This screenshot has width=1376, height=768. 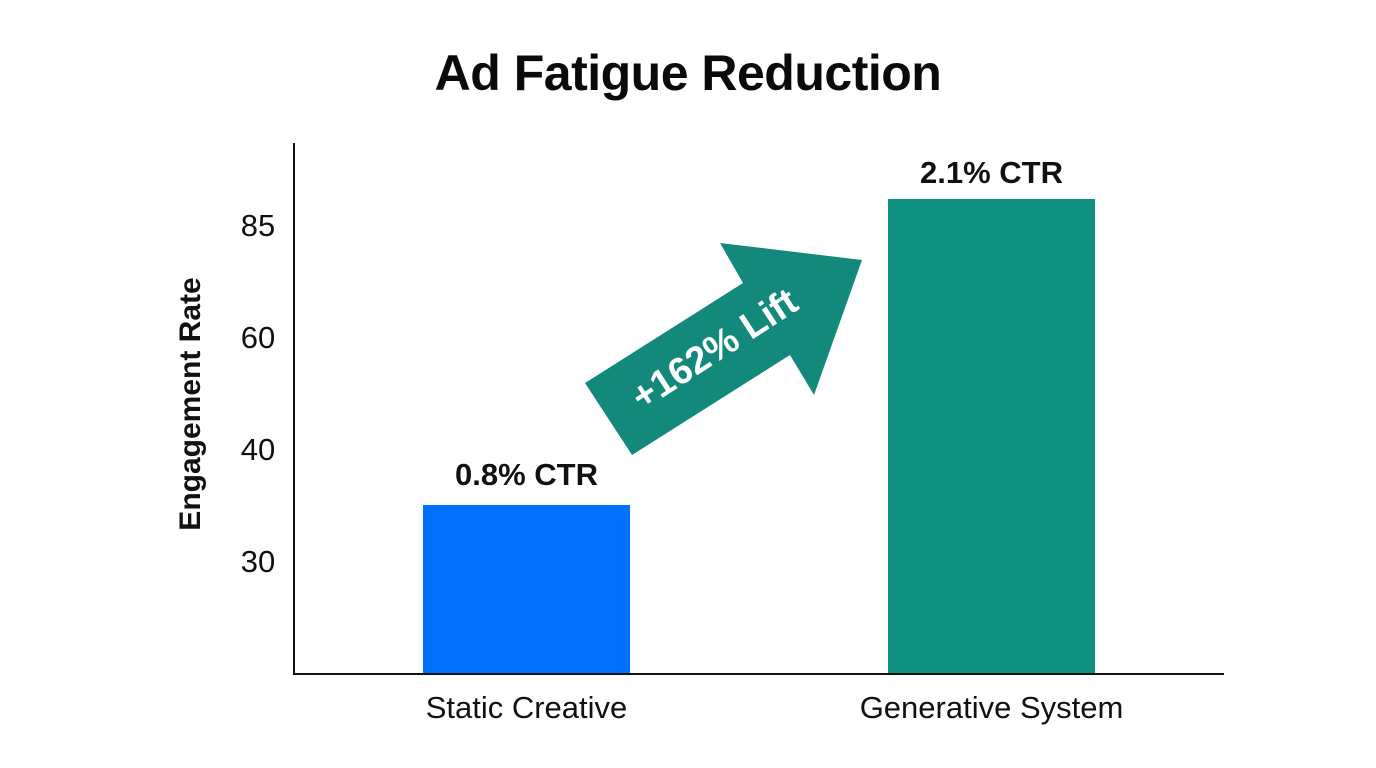 What do you see at coordinates (258, 225) in the screenshot?
I see `y-tick-85: 85` at bounding box center [258, 225].